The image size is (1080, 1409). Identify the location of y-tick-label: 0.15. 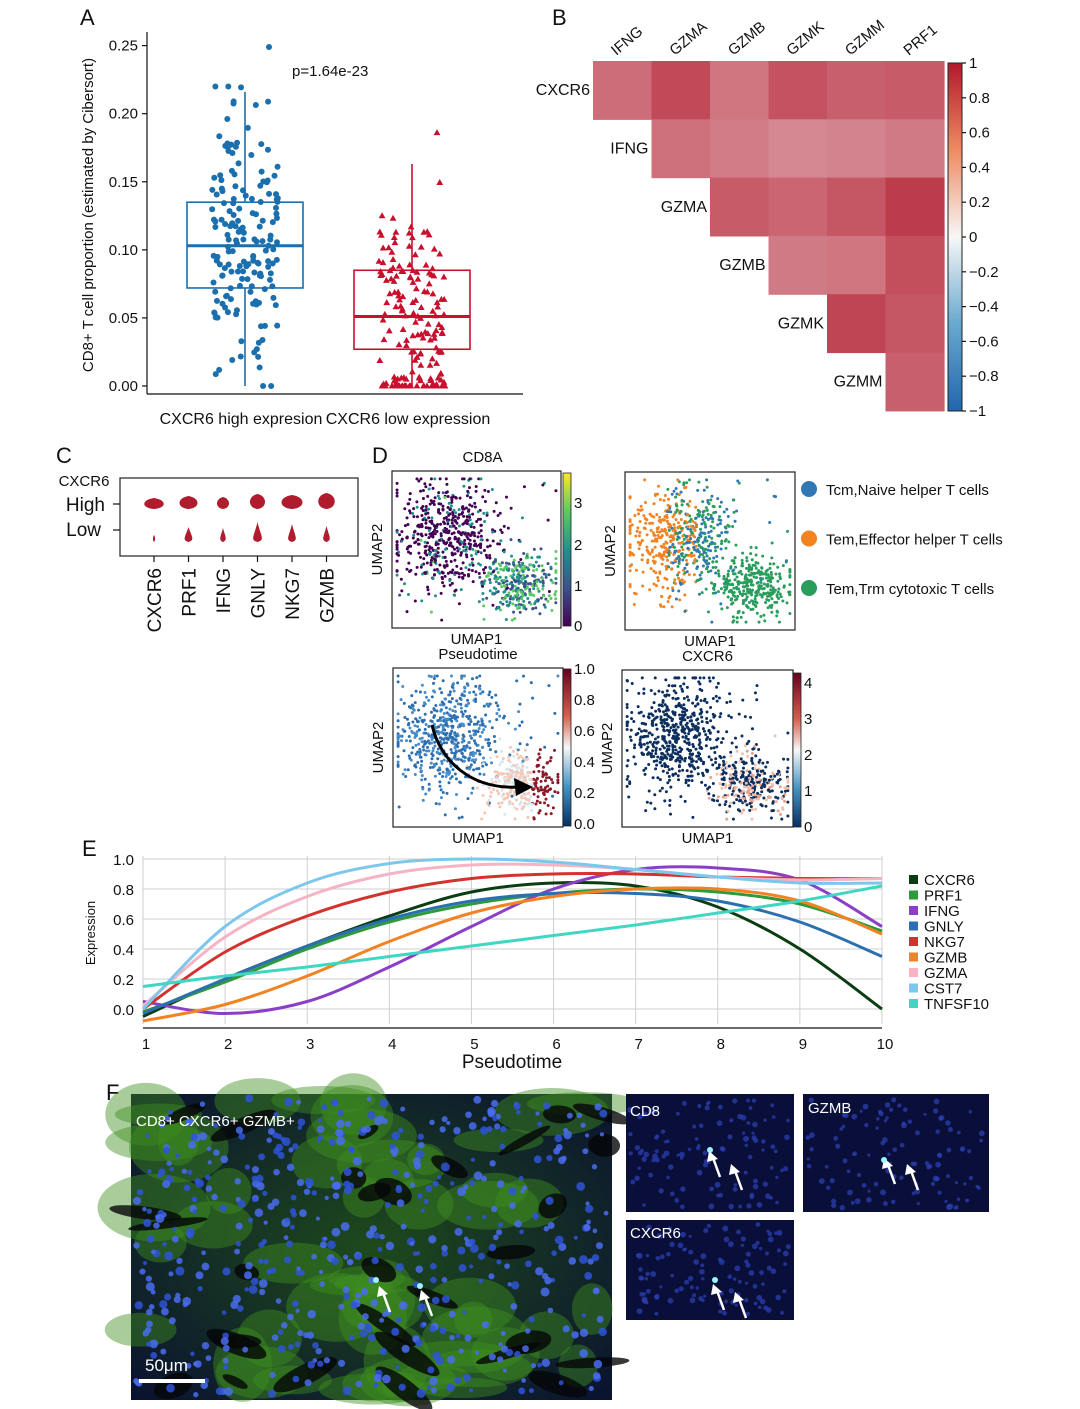
(123, 182).